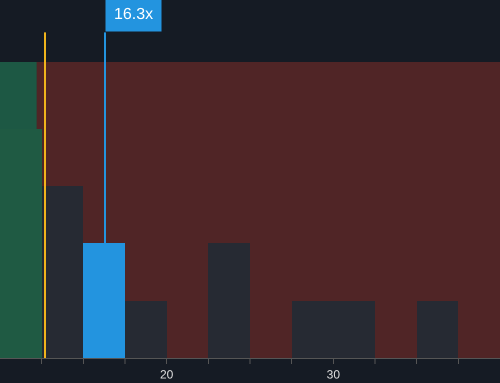 The image size is (500, 383). Describe the element at coordinates (333, 374) in the screenshot. I see `x-tick-label: 30` at that location.